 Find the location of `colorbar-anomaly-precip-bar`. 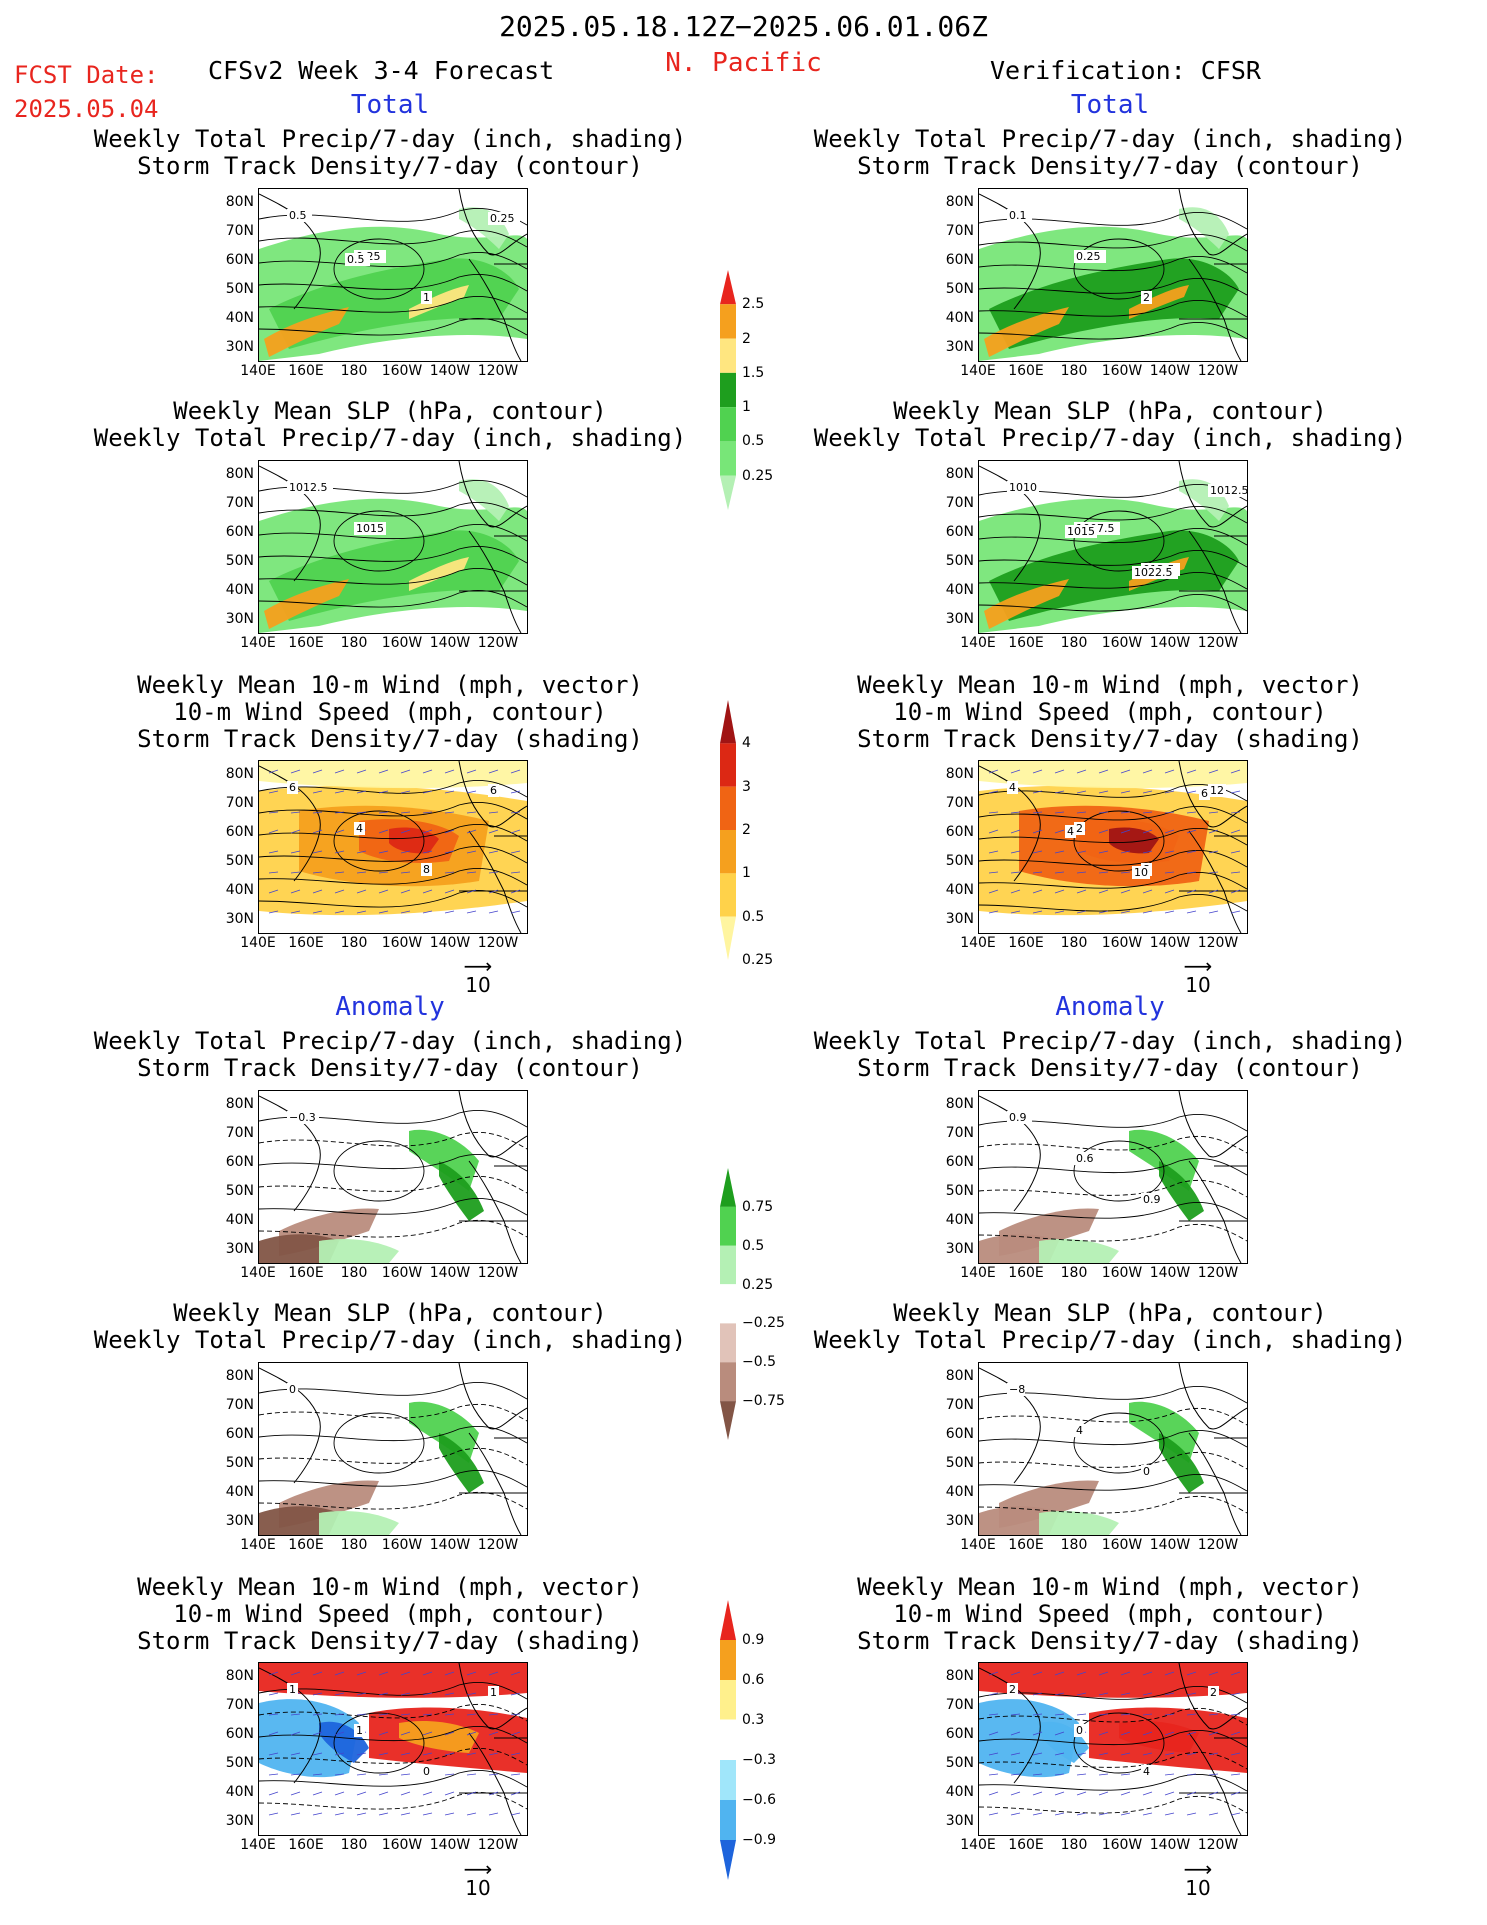

colorbar-anomaly-precip-bar is located at coordinates (728, 1304).